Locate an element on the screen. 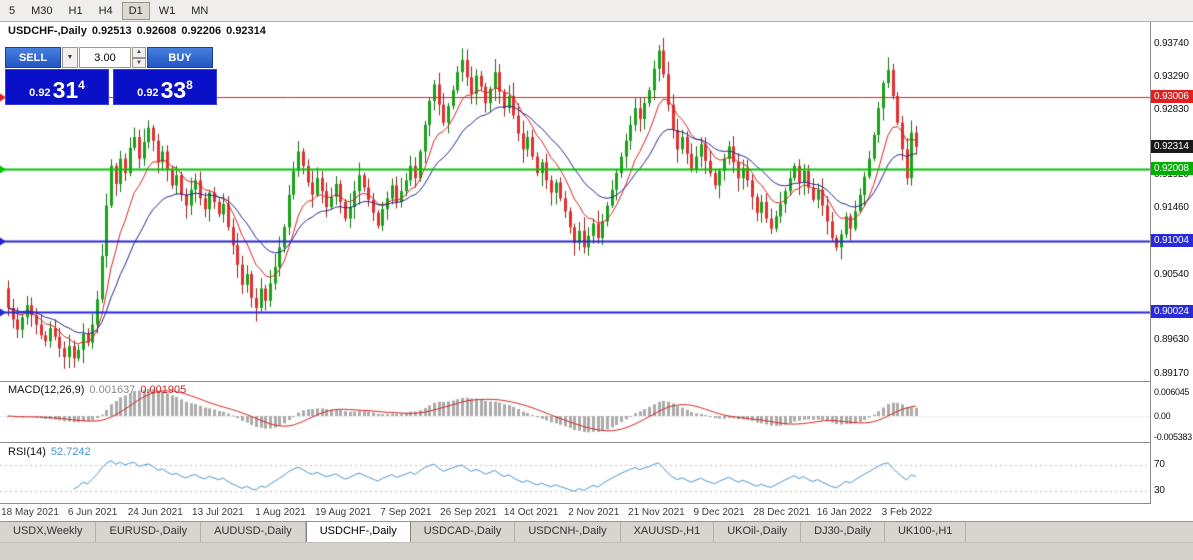  date-label: 7 Sep 2021 is located at coordinates (406, 512).